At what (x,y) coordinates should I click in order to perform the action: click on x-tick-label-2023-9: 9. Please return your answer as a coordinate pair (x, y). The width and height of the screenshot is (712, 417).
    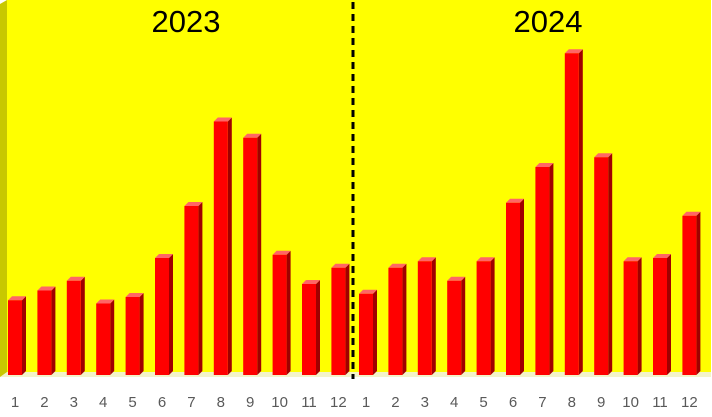
    Looking at the image, I should click on (250, 402).